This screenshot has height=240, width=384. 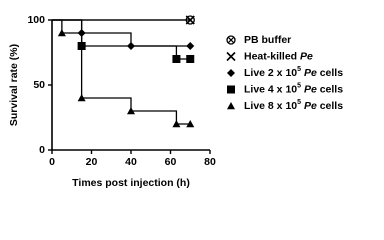 I want to click on legend-label: Live 2 x 105 Pe cells, so click(x=293, y=72).